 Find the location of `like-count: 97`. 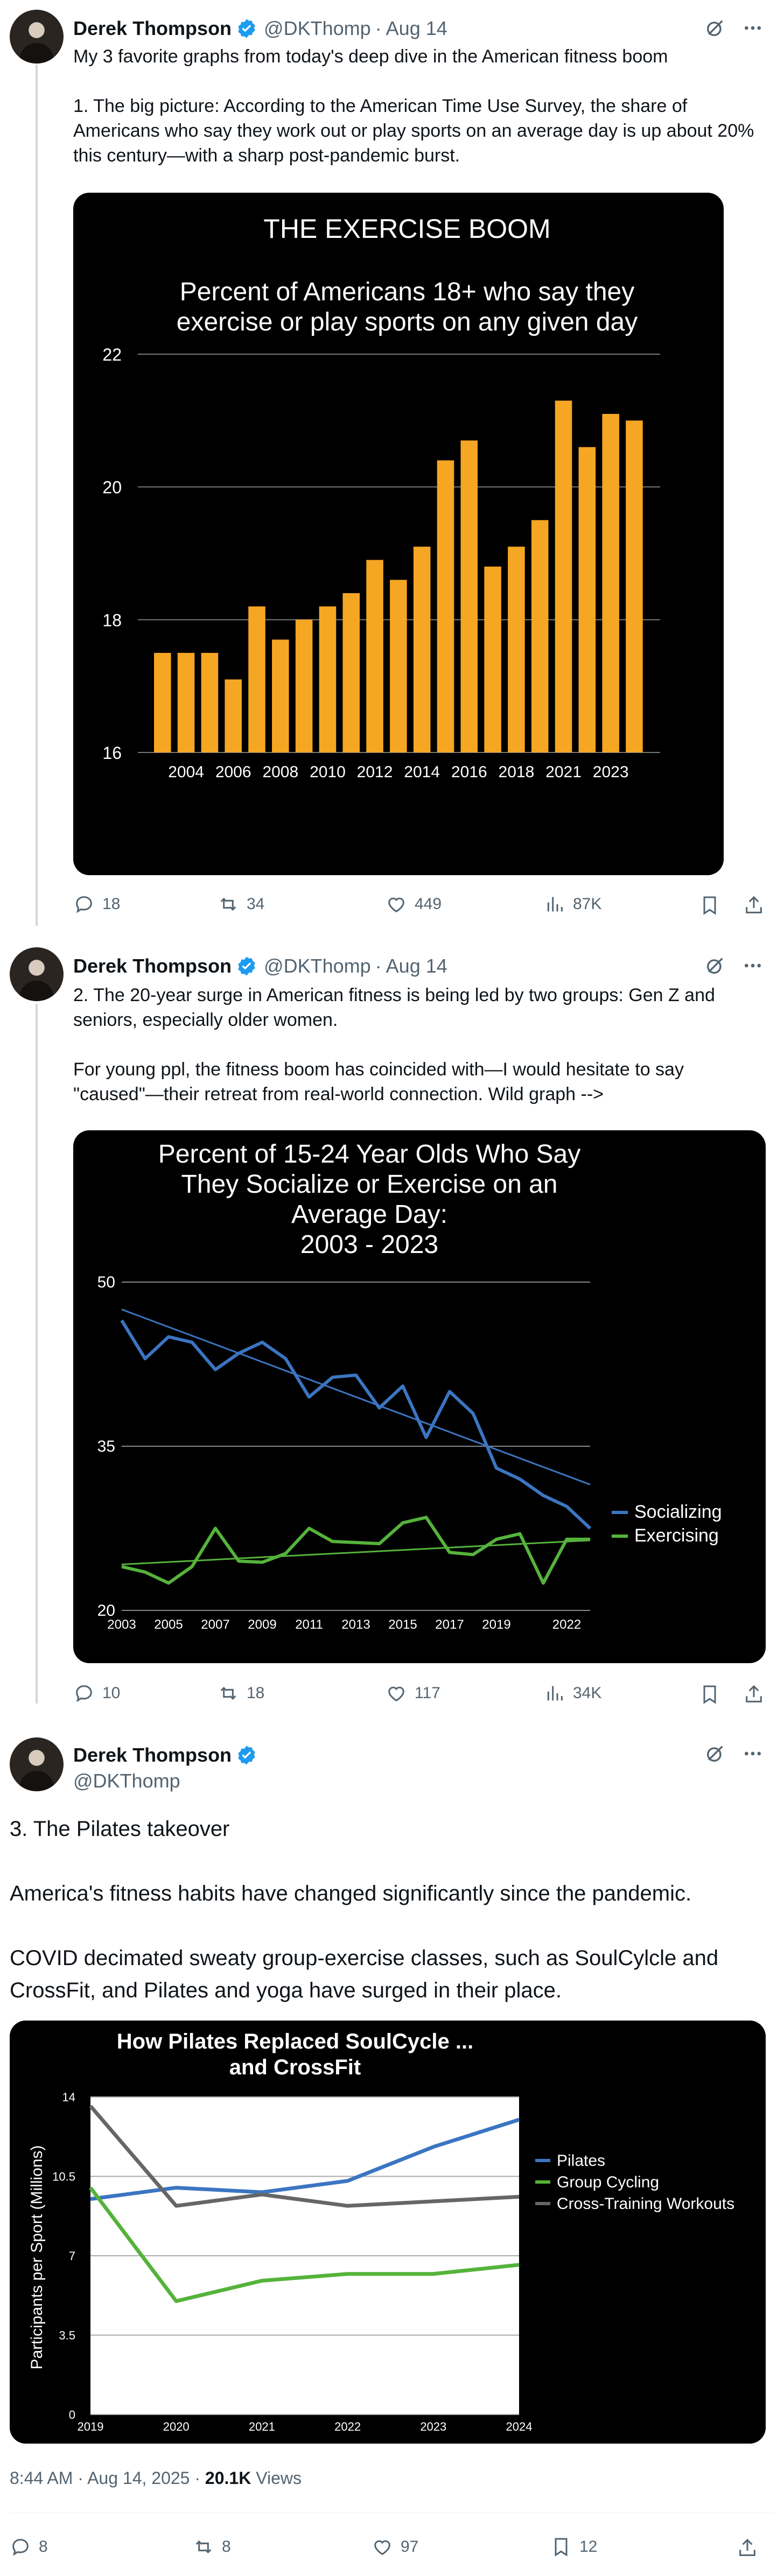

like-count: 97 is located at coordinates (410, 2547).